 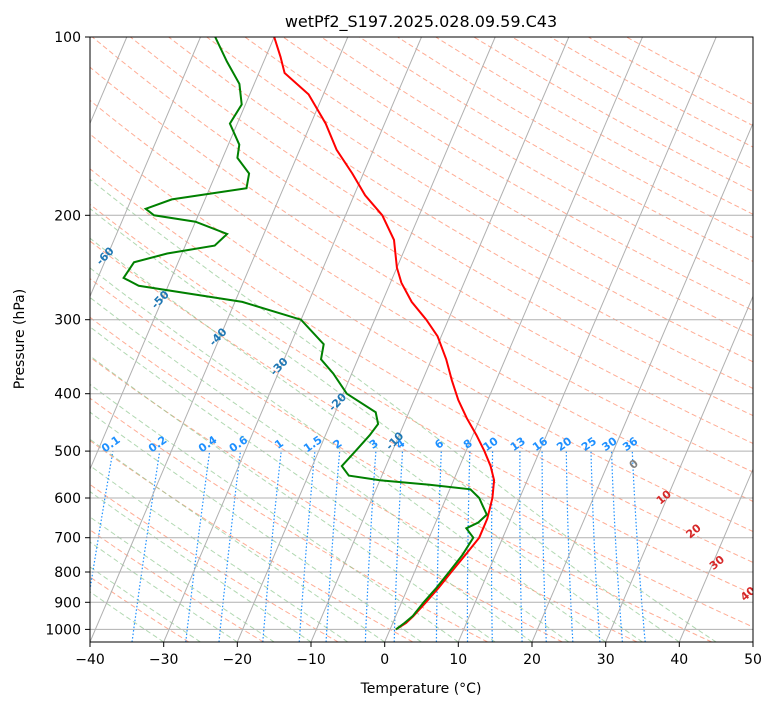 What do you see at coordinates (384, 660) in the screenshot?
I see `x-tick-label: 0` at bounding box center [384, 660].